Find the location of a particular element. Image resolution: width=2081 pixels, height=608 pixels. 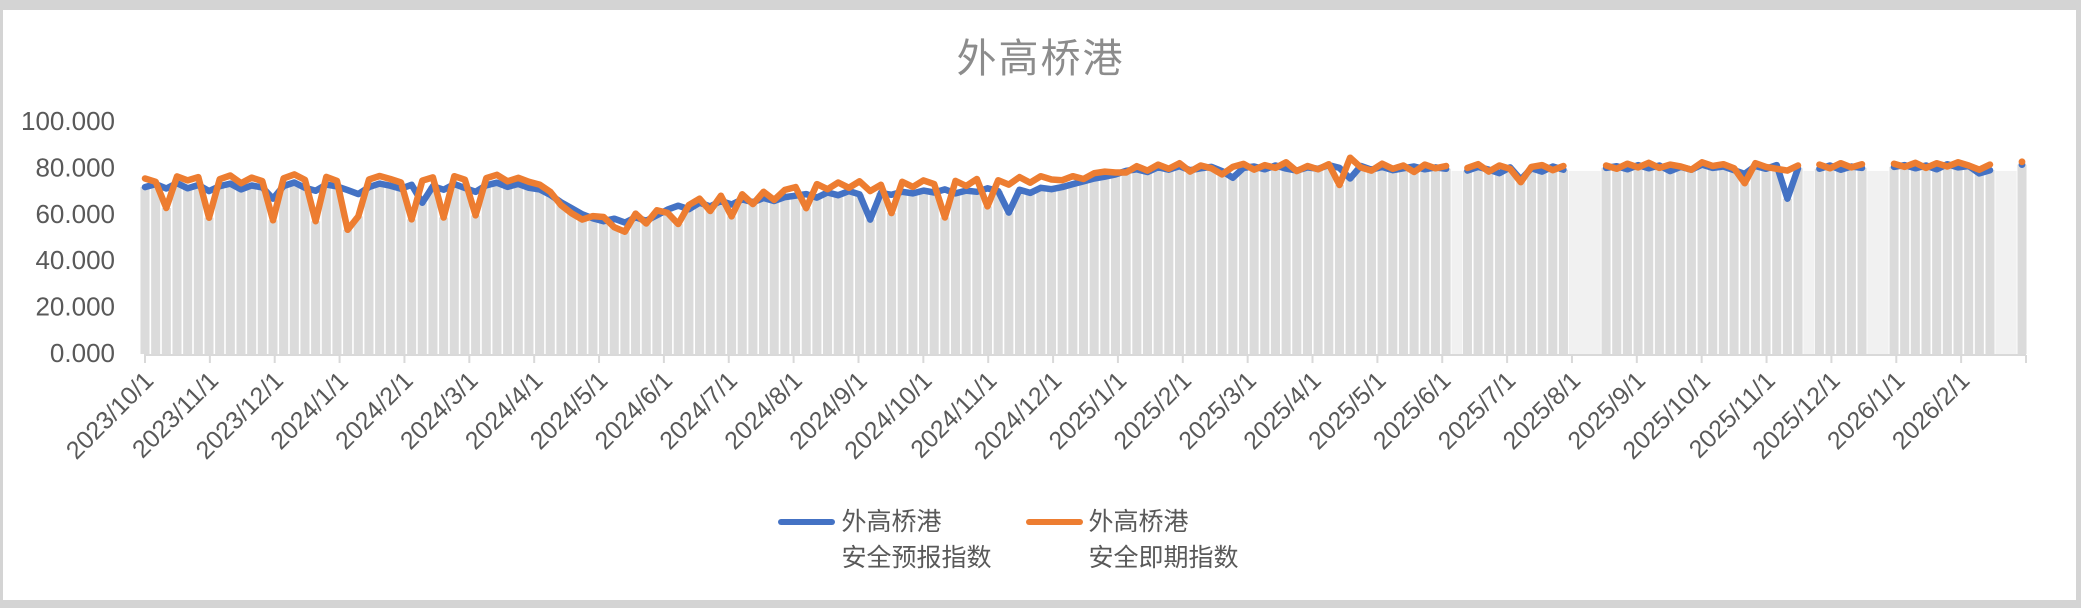

legend-label-line2: 安全预报指数 is located at coordinates (916, 558).